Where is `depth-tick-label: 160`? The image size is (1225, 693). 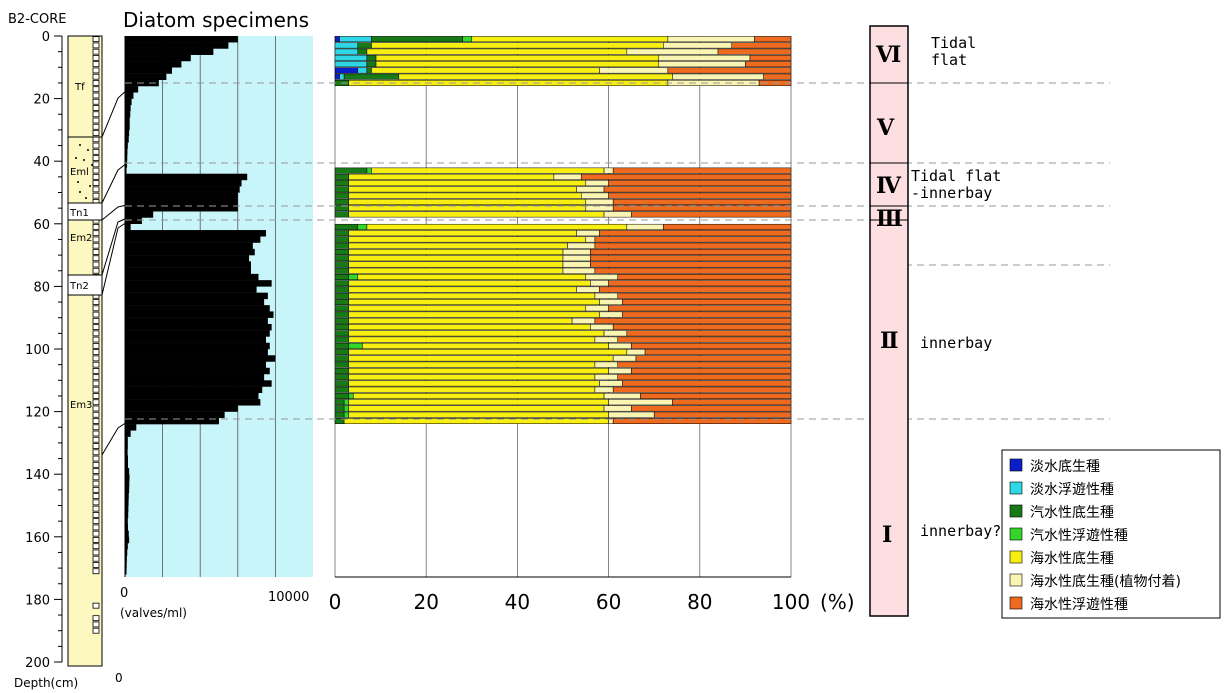
depth-tick-label: 160 is located at coordinates (37, 538).